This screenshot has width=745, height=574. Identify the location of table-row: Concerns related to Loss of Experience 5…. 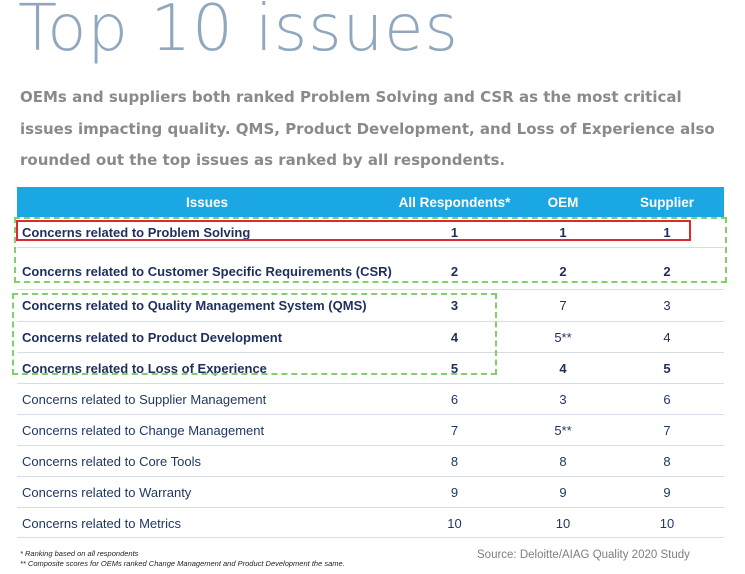
(370, 368).